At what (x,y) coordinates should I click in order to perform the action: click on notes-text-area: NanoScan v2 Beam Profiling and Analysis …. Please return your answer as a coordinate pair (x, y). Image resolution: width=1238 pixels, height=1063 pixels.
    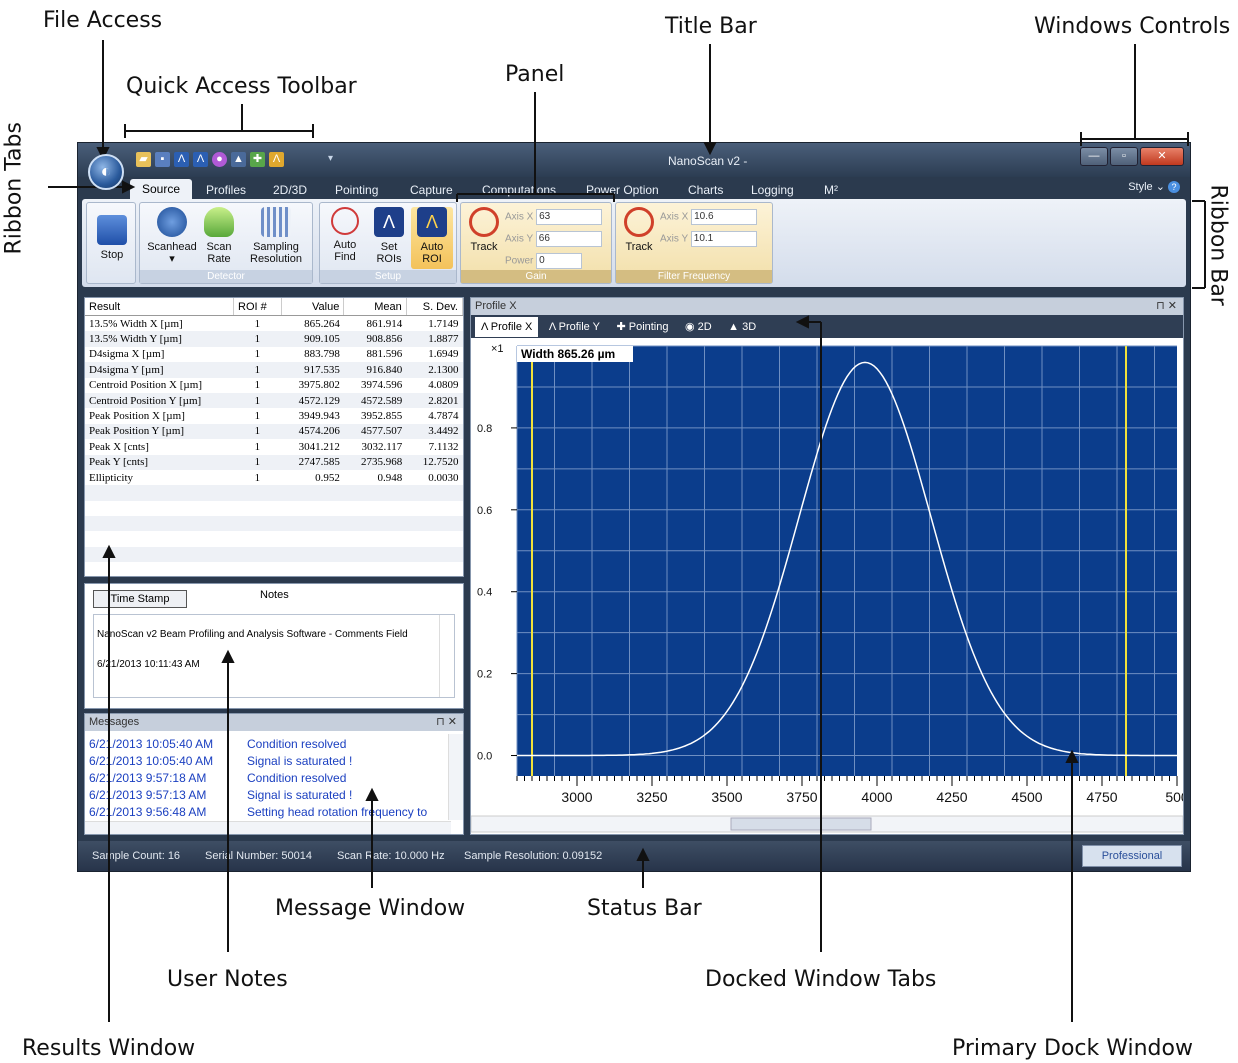
    Looking at the image, I should click on (274, 656).